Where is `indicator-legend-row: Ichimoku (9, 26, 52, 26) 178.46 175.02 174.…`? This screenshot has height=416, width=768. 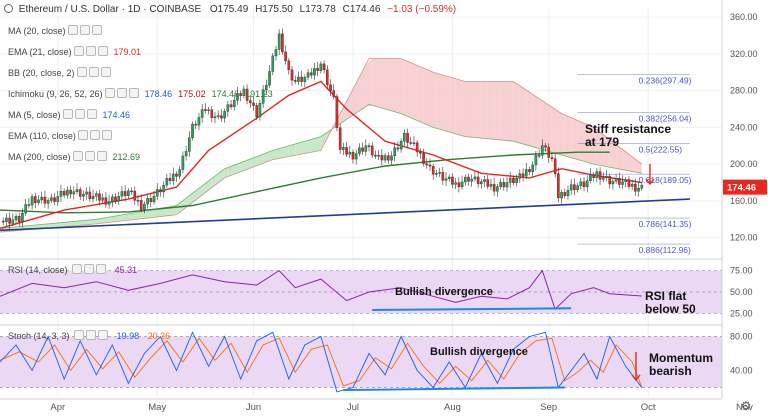
indicator-legend-row: Ichimoku (9, 26, 52, 26) 178.46 175.02 174.… is located at coordinates (140, 93).